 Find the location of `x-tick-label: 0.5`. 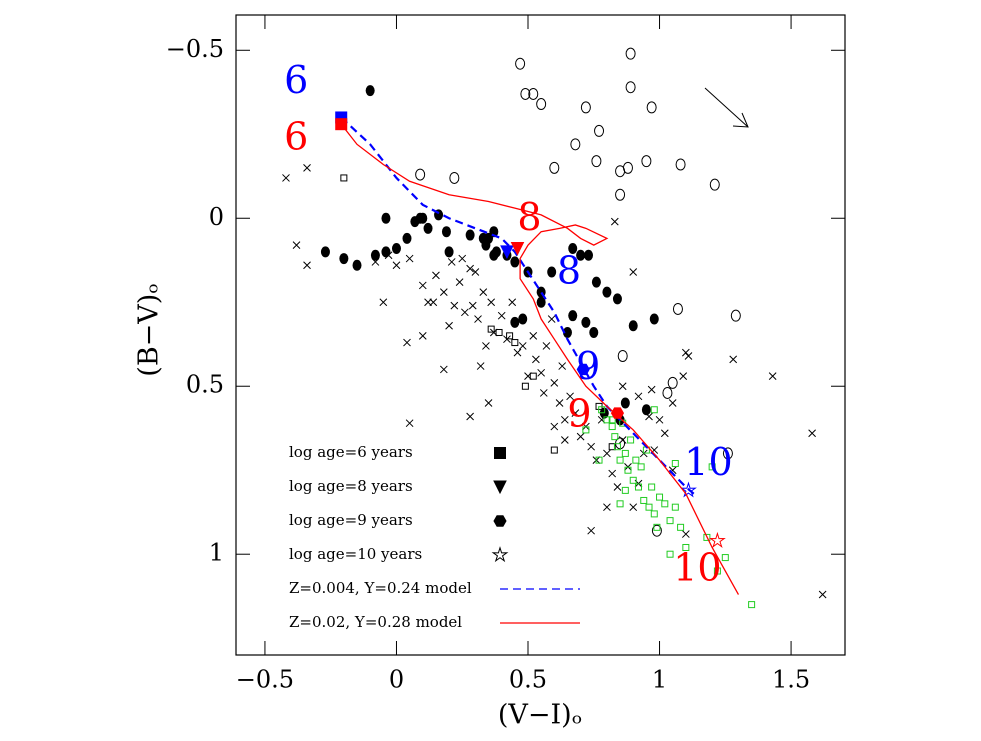

x-tick-label: 0.5 is located at coordinates (528, 680).